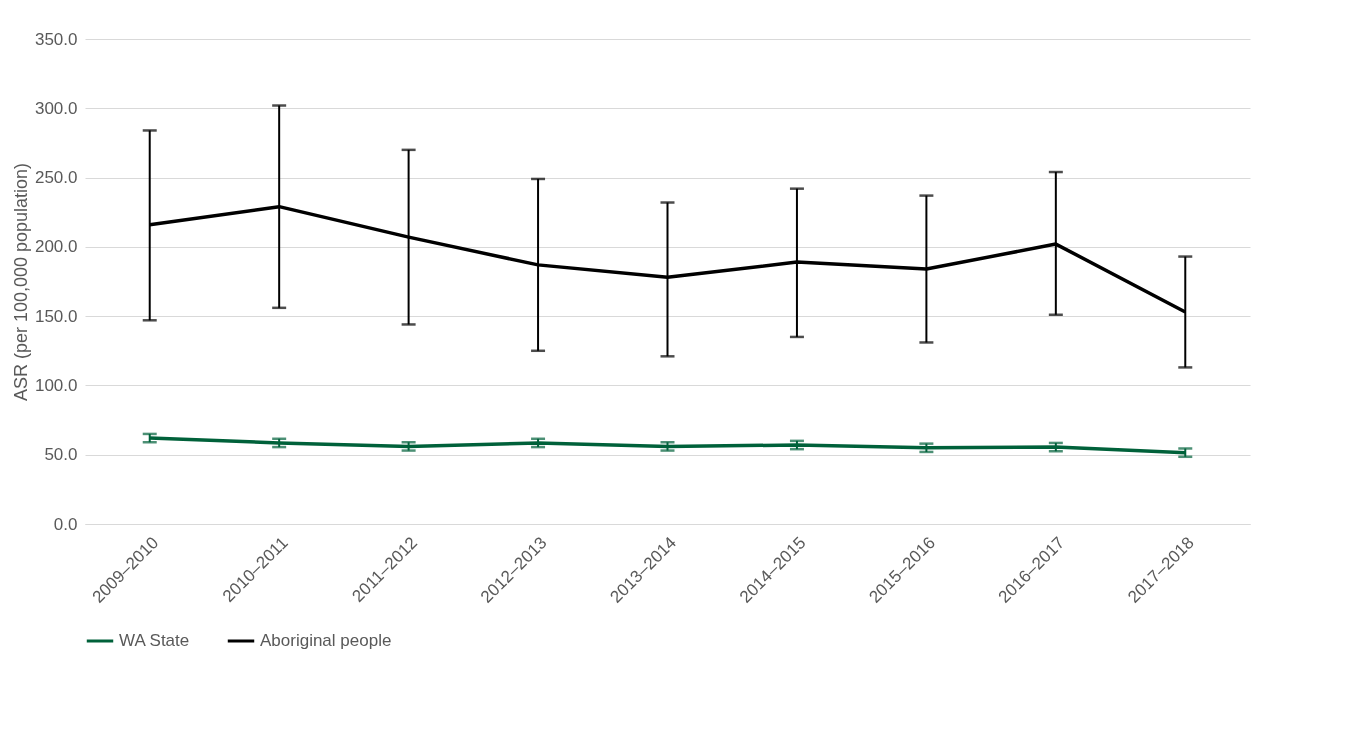  What do you see at coordinates (56, 247) in the screenshot?
I see `y-tick-label: 200.0` at bounding box center [56, 247].